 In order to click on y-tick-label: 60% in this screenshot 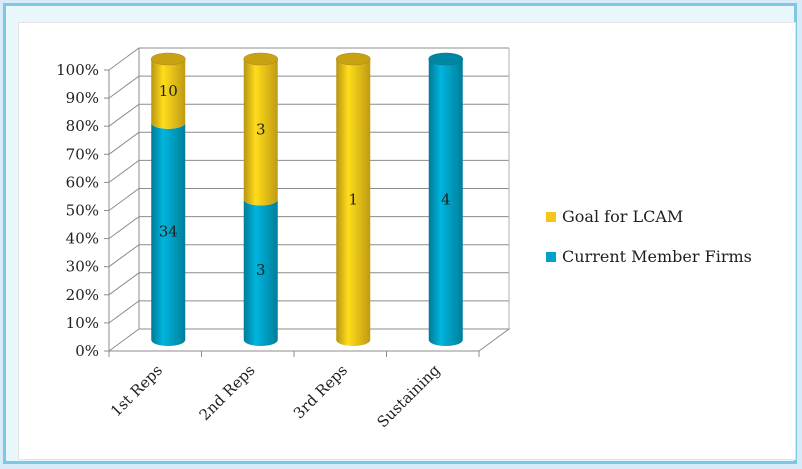, I will do `click(82, 182)`.